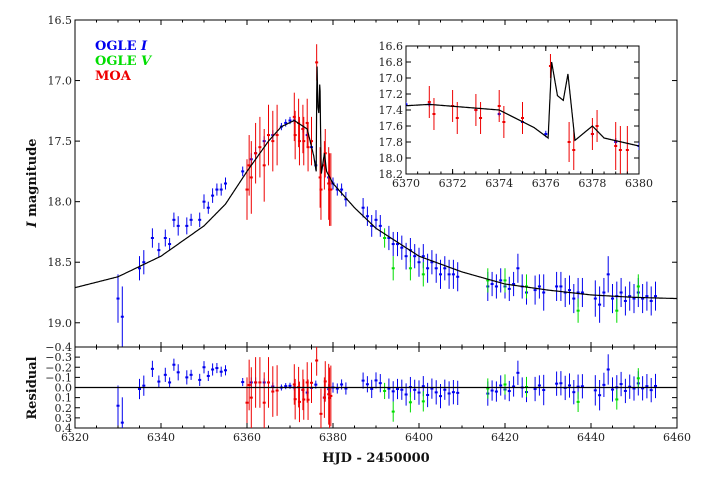  Describe the element at coordinates (60, 262) in the screenshot. I see `y-tick-label: 18.5` at that location.